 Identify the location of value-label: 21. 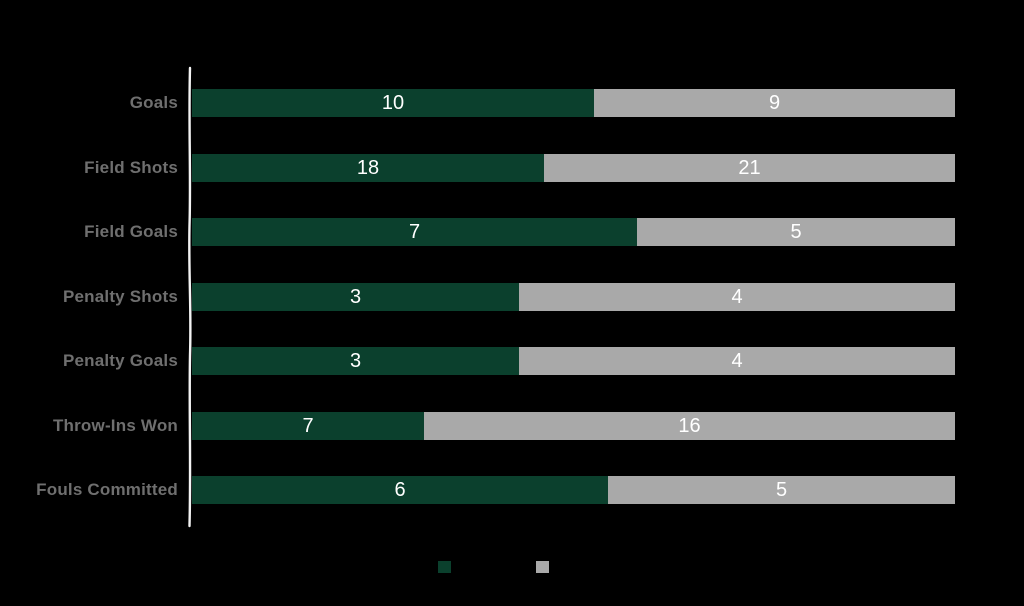
(749, 167).